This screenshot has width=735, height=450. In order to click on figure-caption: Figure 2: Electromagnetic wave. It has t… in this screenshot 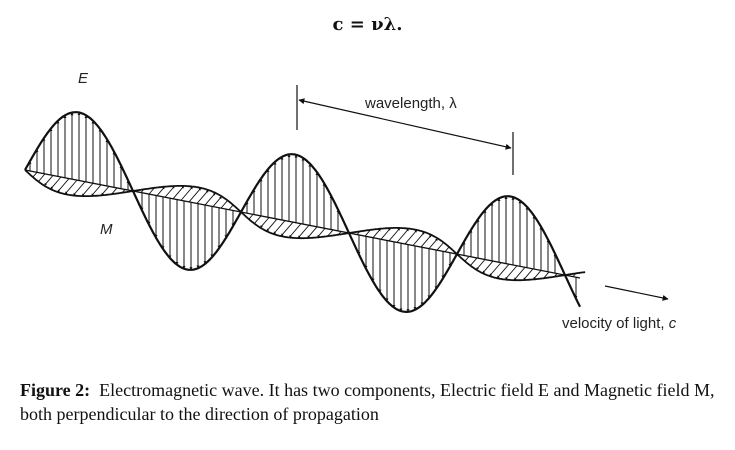, I will do `click(370, 402)`.